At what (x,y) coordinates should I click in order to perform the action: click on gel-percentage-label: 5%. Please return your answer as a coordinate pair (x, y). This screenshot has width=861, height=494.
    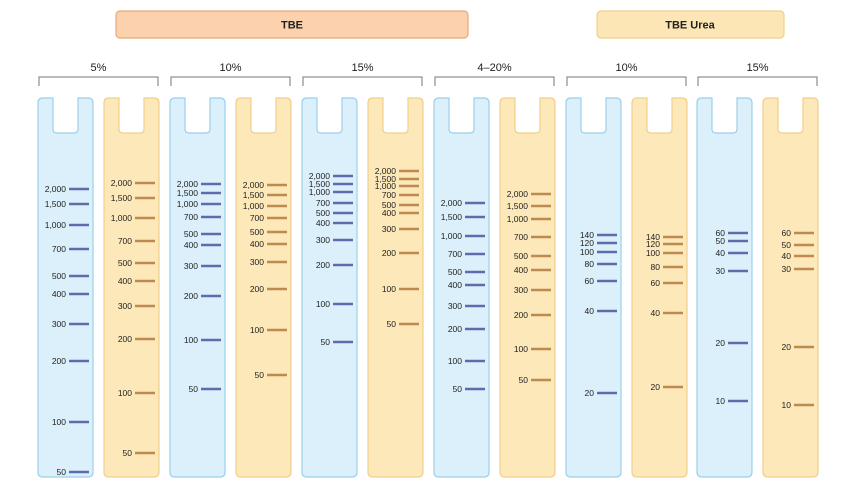
    Looking at the image, I should click on (99, 68).